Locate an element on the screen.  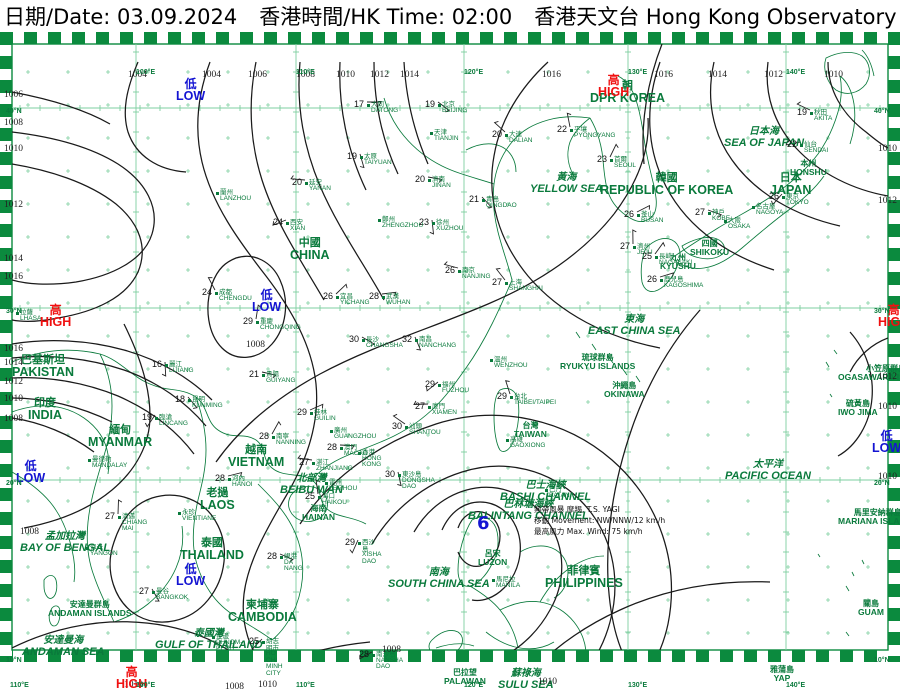
graticule-label: 30°N is located at coordinates (14, 311).